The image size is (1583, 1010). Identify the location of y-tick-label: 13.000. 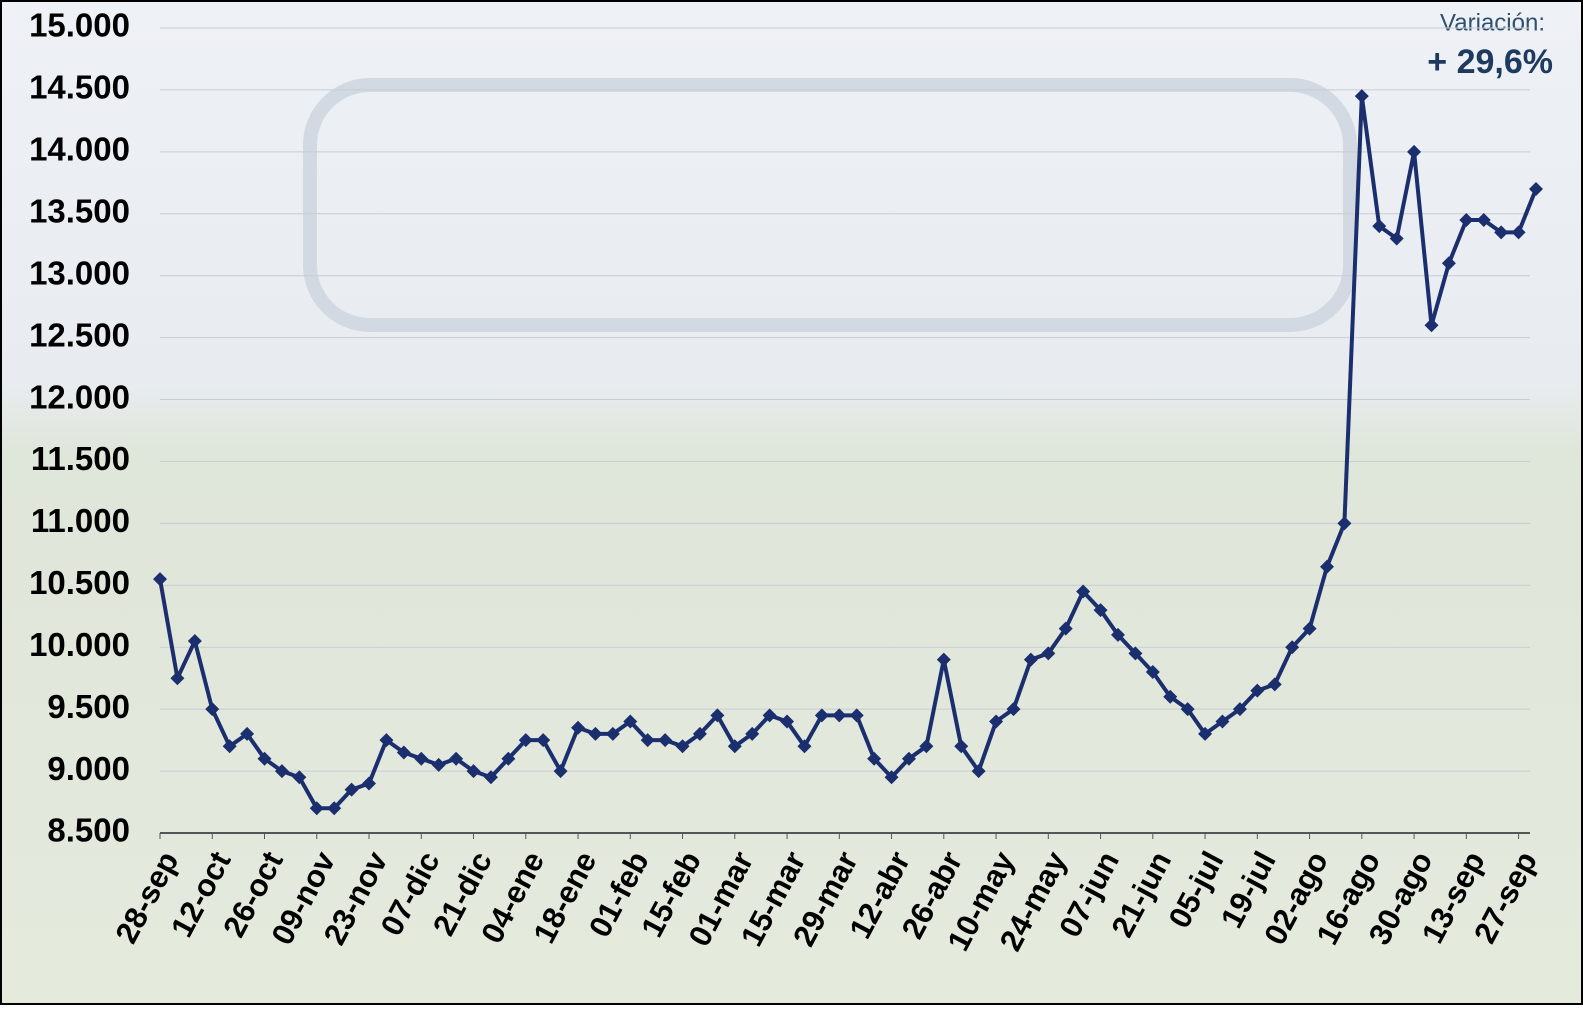
(79, 272).